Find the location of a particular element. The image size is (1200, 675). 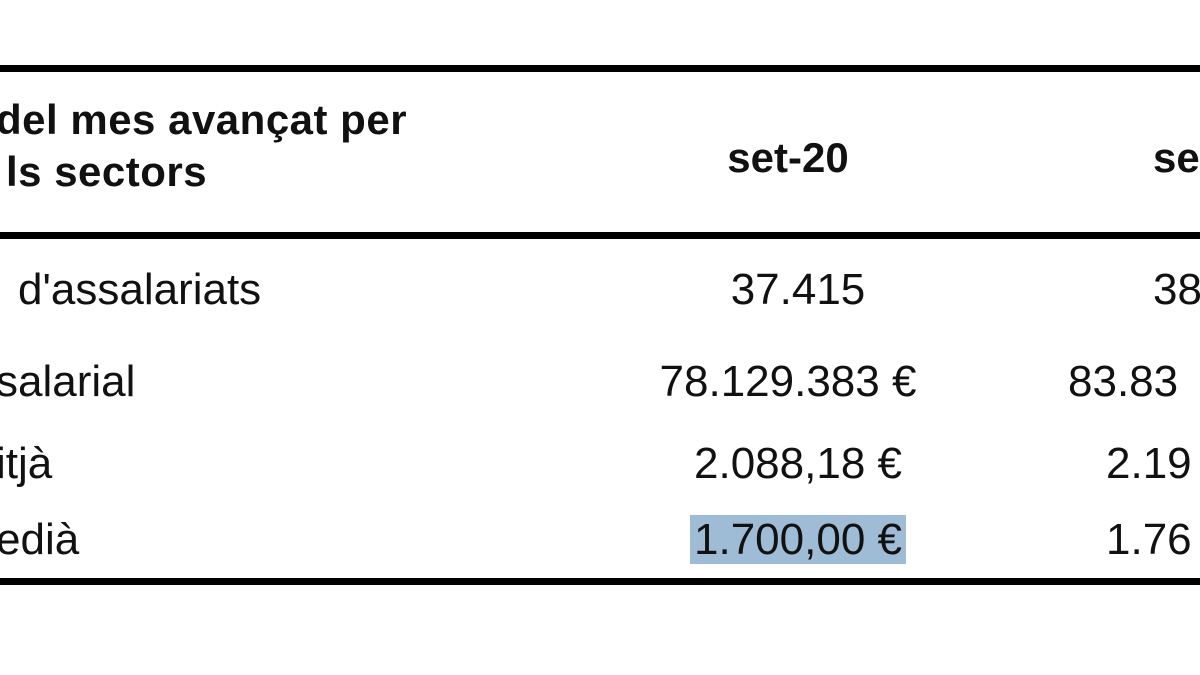

row-value-col2: 83.83 is located at coordinates (1123, 381).